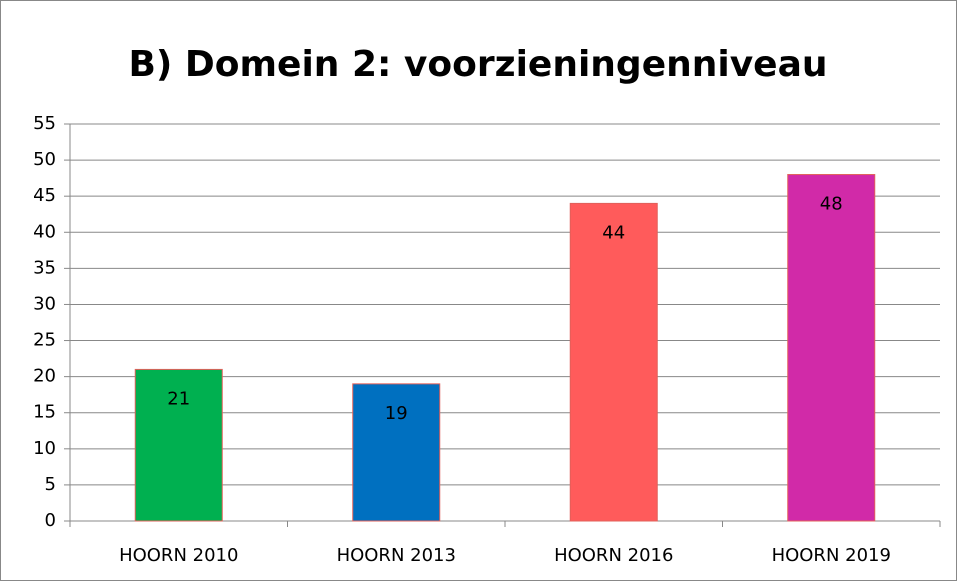  What do you see at coordinates (396, 413) in the screenshot?
I see `data-label: 19` at bounding box center [396, 413].